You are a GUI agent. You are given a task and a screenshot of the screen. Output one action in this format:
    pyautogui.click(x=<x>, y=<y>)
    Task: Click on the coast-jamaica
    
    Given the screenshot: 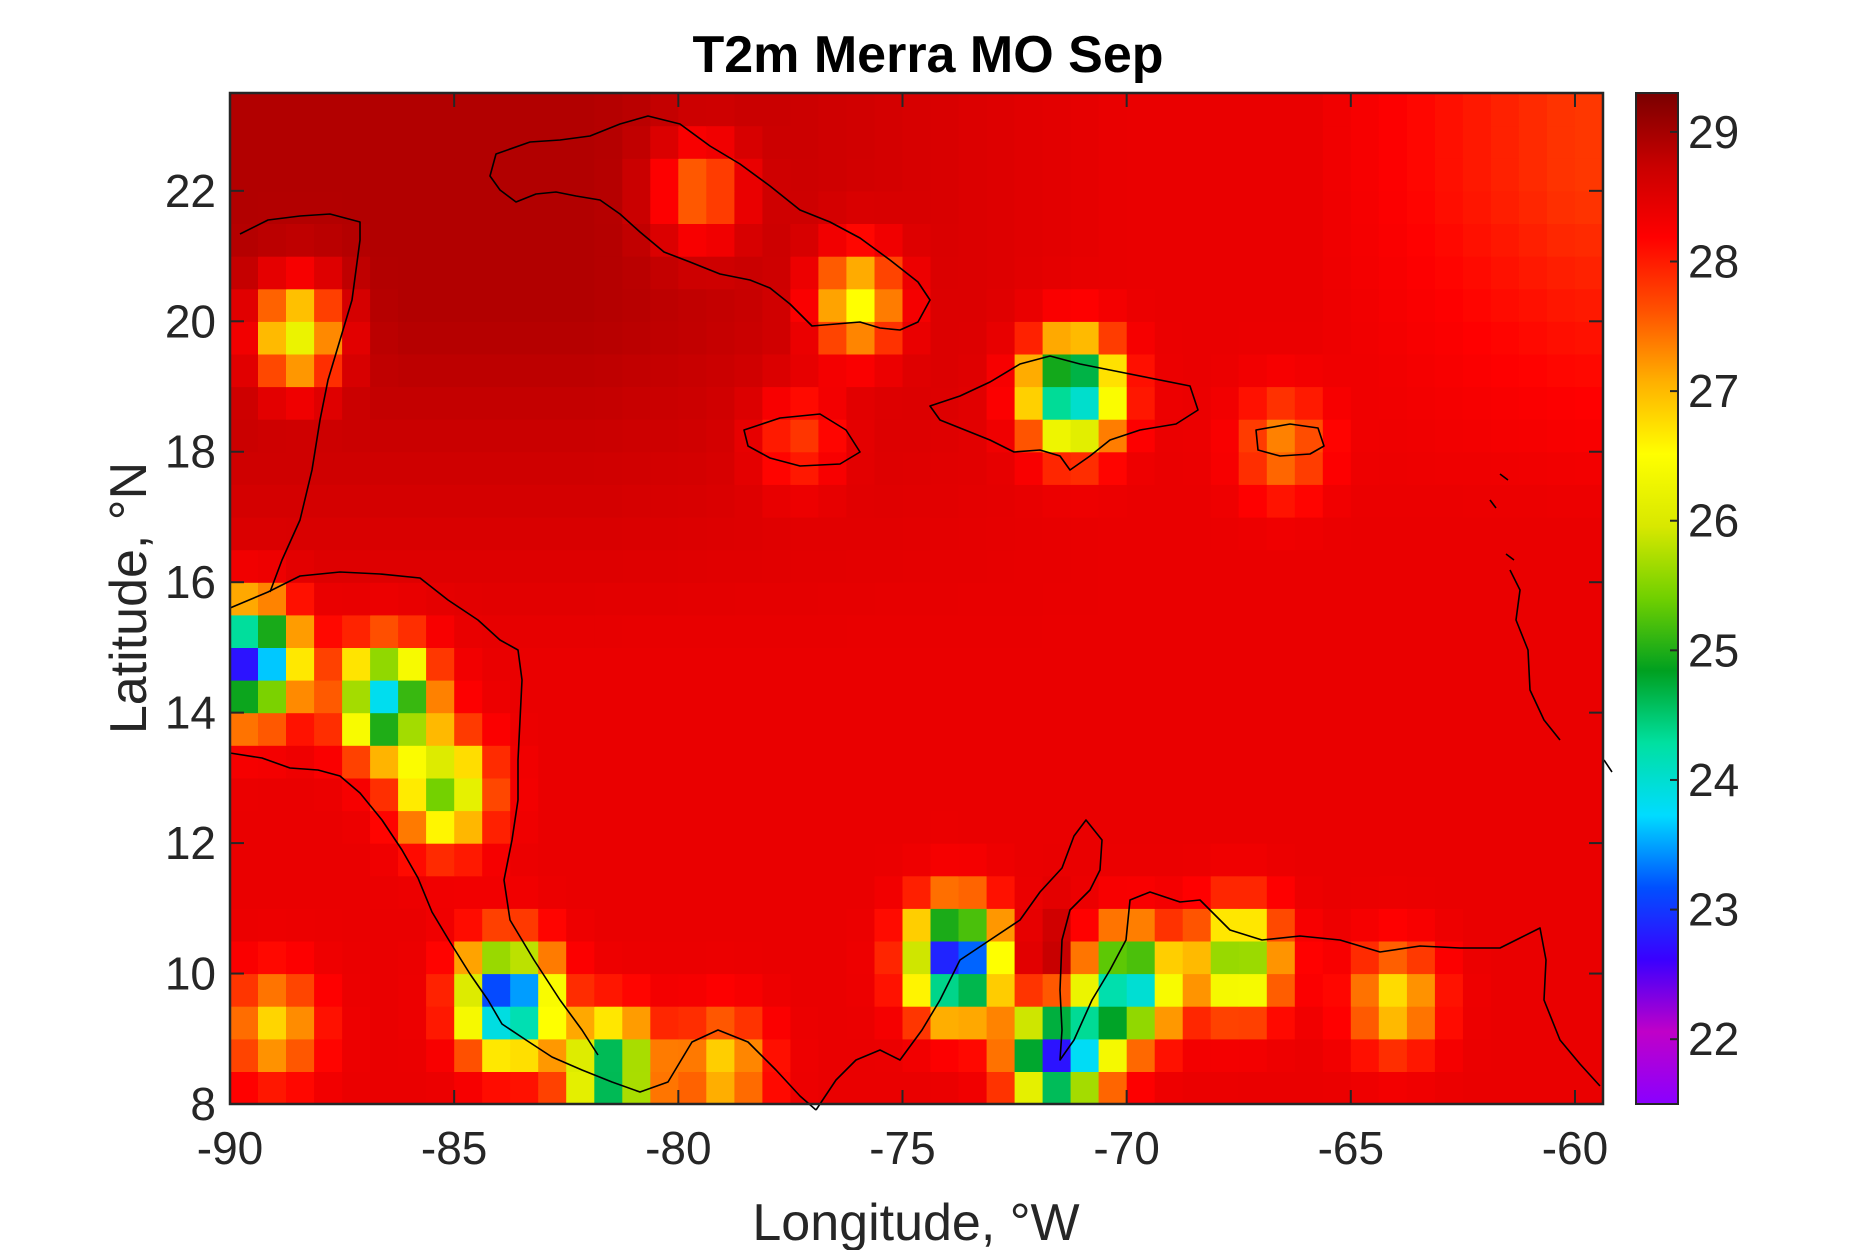 What is the action you would take?
    pyautogui.click(x=802, y=440)
    